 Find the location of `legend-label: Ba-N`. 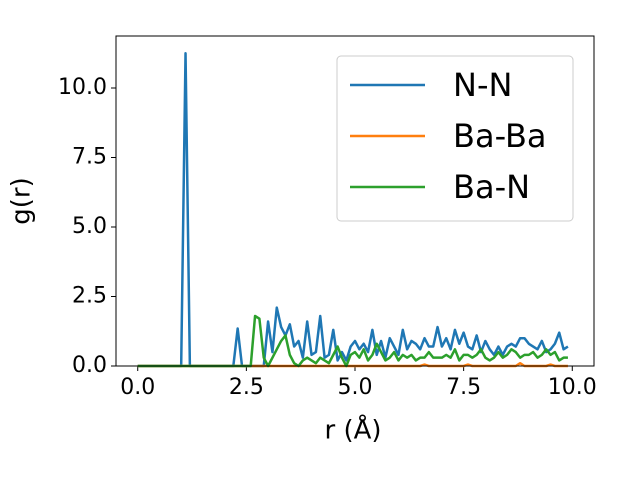

legend-label: Ba-N is located at coordinates (491, 187).